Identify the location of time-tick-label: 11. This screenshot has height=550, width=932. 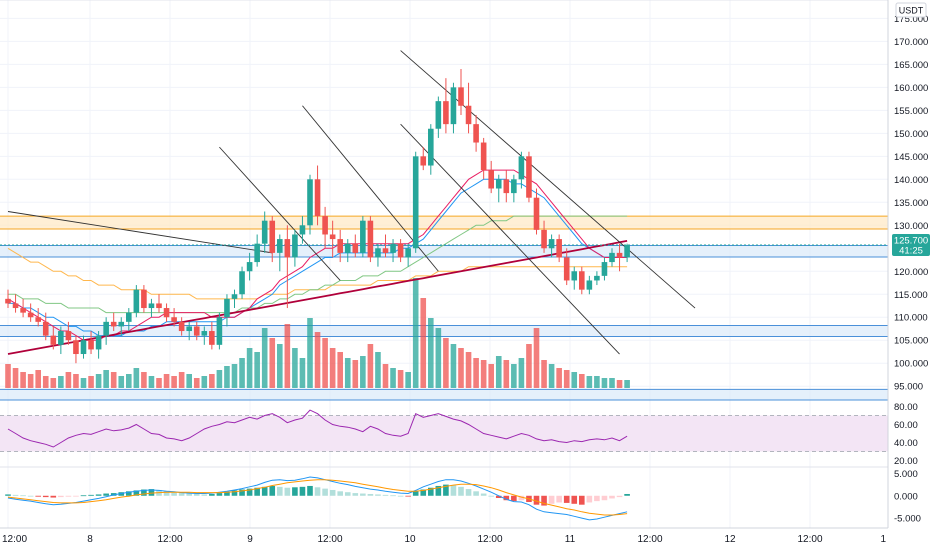
(570, 539).